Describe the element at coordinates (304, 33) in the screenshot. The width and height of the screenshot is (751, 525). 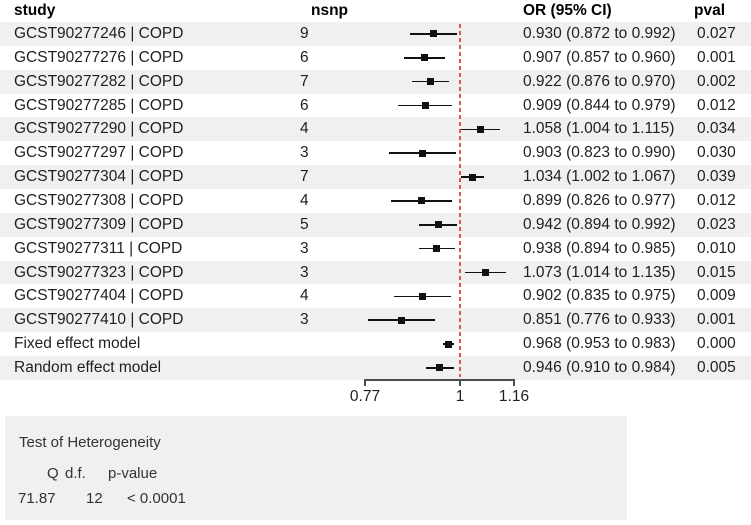
I see `nsnp-value: 9` at that location.